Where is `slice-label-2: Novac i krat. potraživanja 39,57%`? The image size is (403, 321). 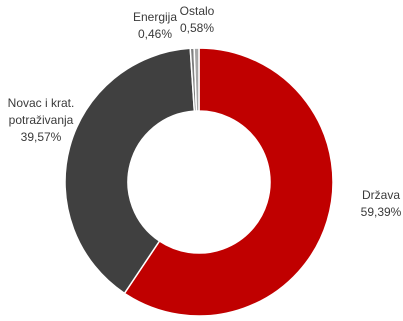
slice-label-2: Novac i krat. potraživanja 39,57% is located at coordinates (41, 120).